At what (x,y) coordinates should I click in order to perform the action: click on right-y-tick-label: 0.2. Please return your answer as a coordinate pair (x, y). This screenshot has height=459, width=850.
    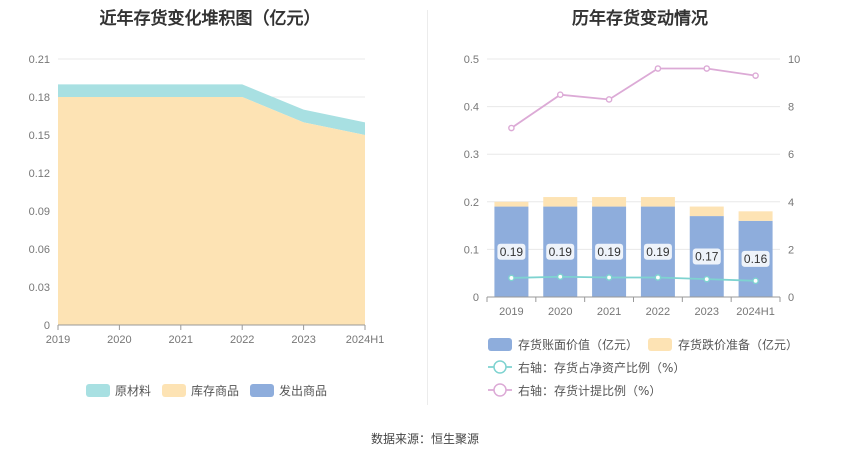
    Looking at the image, I should click on (471, 203).